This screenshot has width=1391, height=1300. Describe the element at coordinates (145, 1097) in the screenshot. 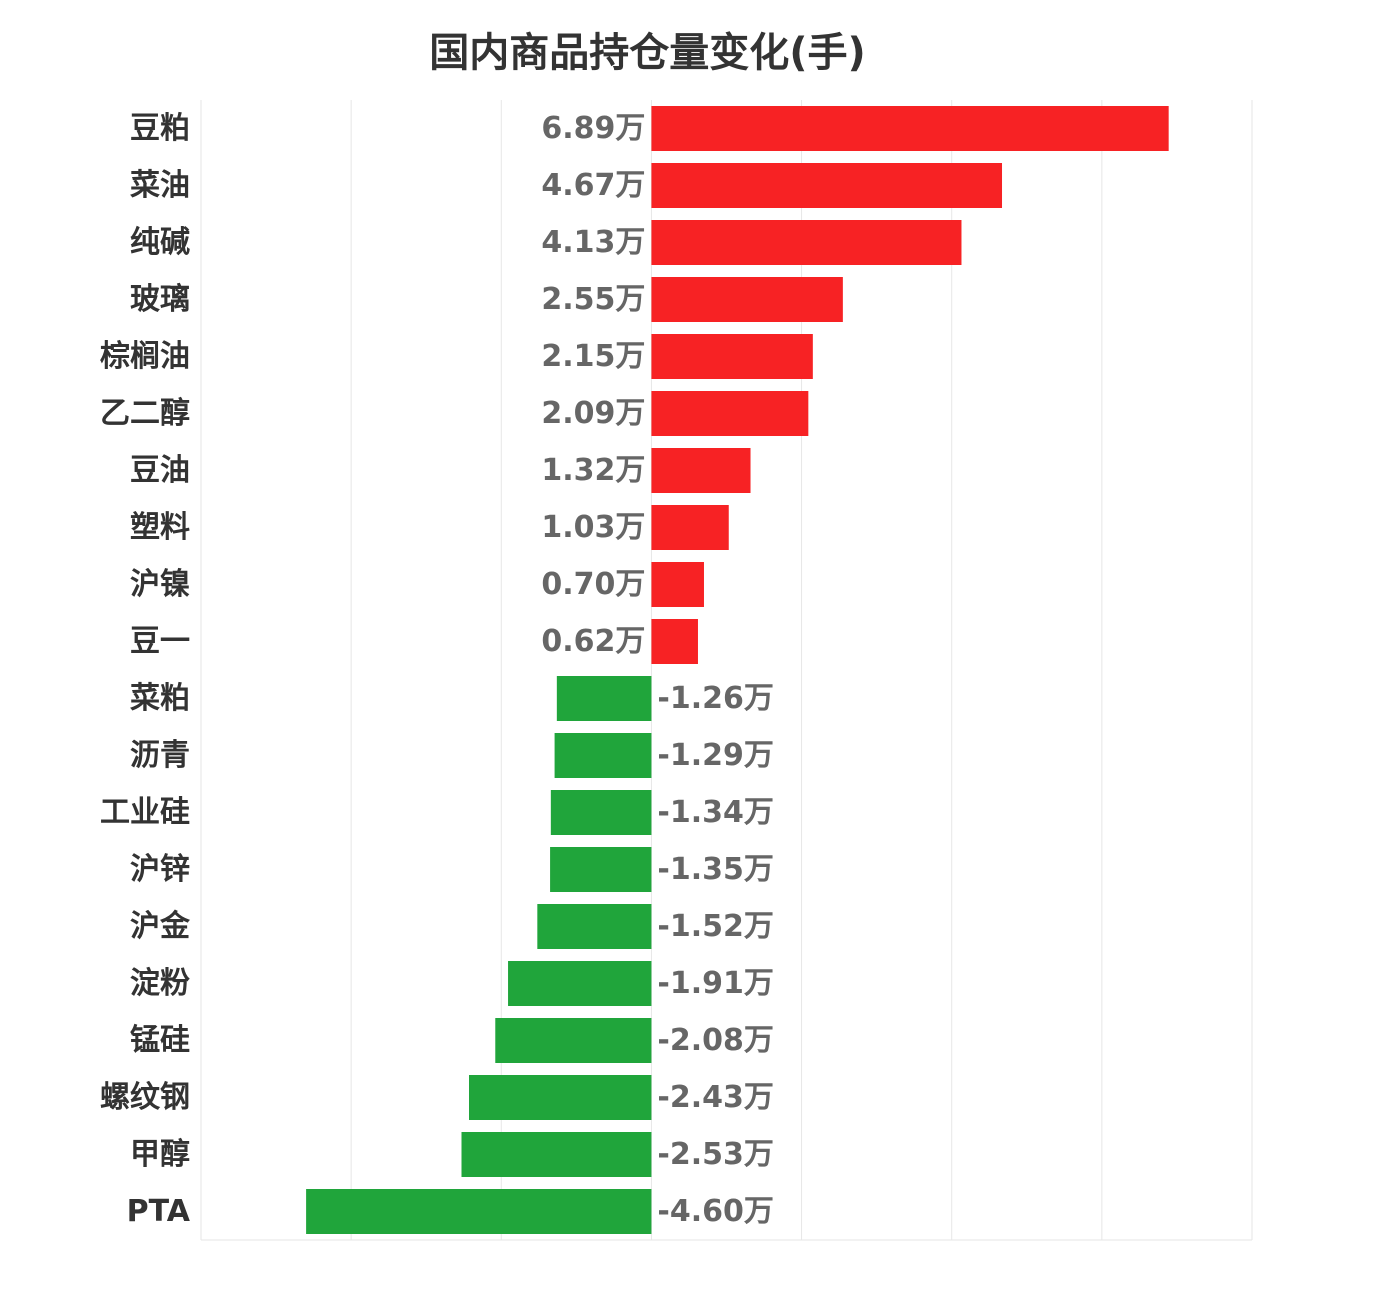

I see `category-label: 螺纹钢` at that location.